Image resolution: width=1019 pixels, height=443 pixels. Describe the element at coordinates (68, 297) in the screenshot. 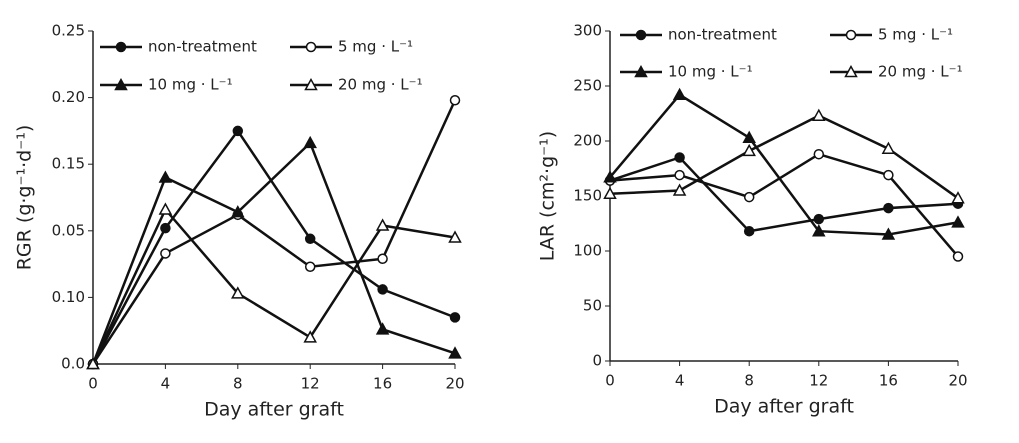

I see `y-tick-label: 0.10` at that location.